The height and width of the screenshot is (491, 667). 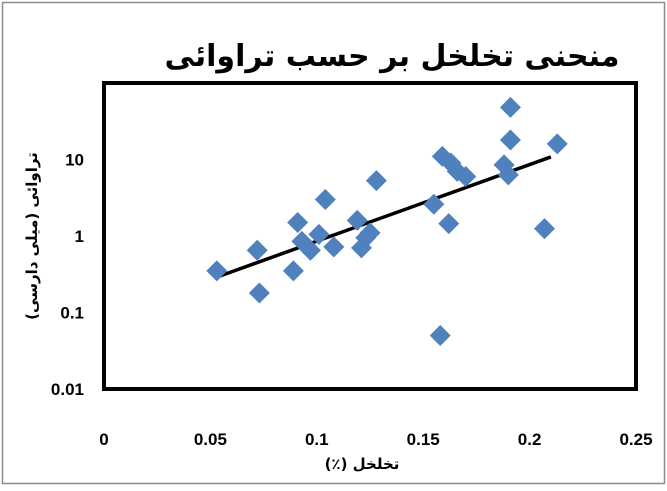 What do you see at coordinates (635, 439) in the screenshot?
I see `x-tick-label: 0.25` at bounding box center [635, 439].